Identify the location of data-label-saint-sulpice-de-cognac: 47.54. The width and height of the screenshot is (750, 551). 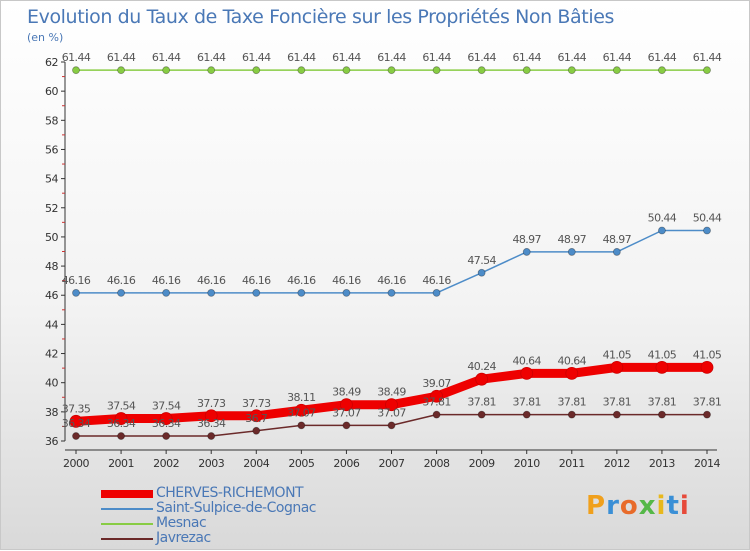
(481, 260).